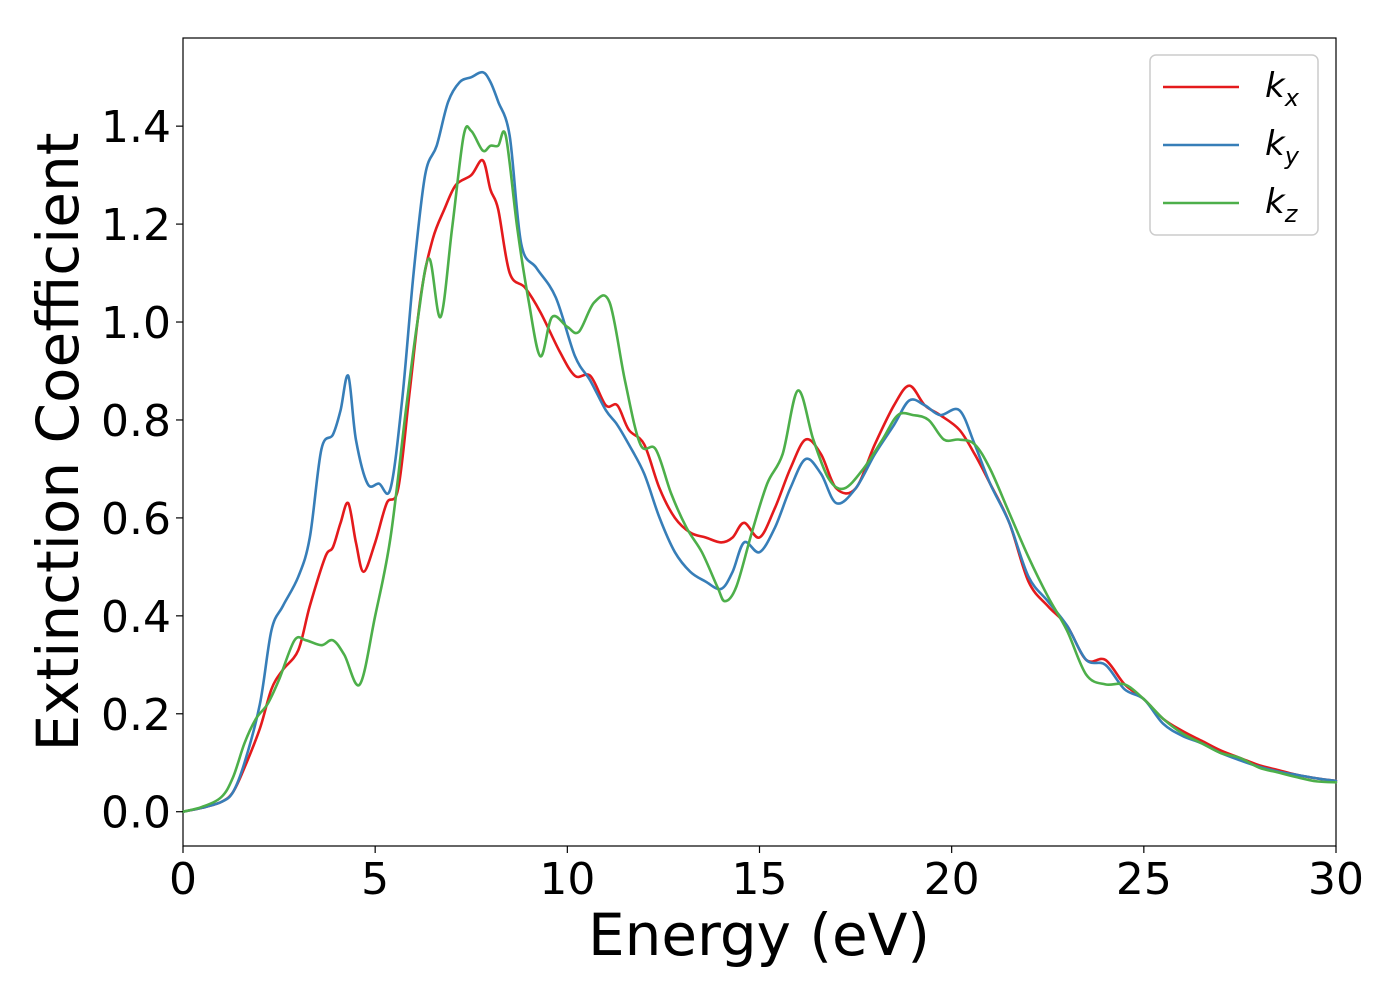 This screenshot has height=1000, width=1400. Describe the element at coordinates (136, 813) in the screenshot. I see `y-tick-label: 0.0` at that location.